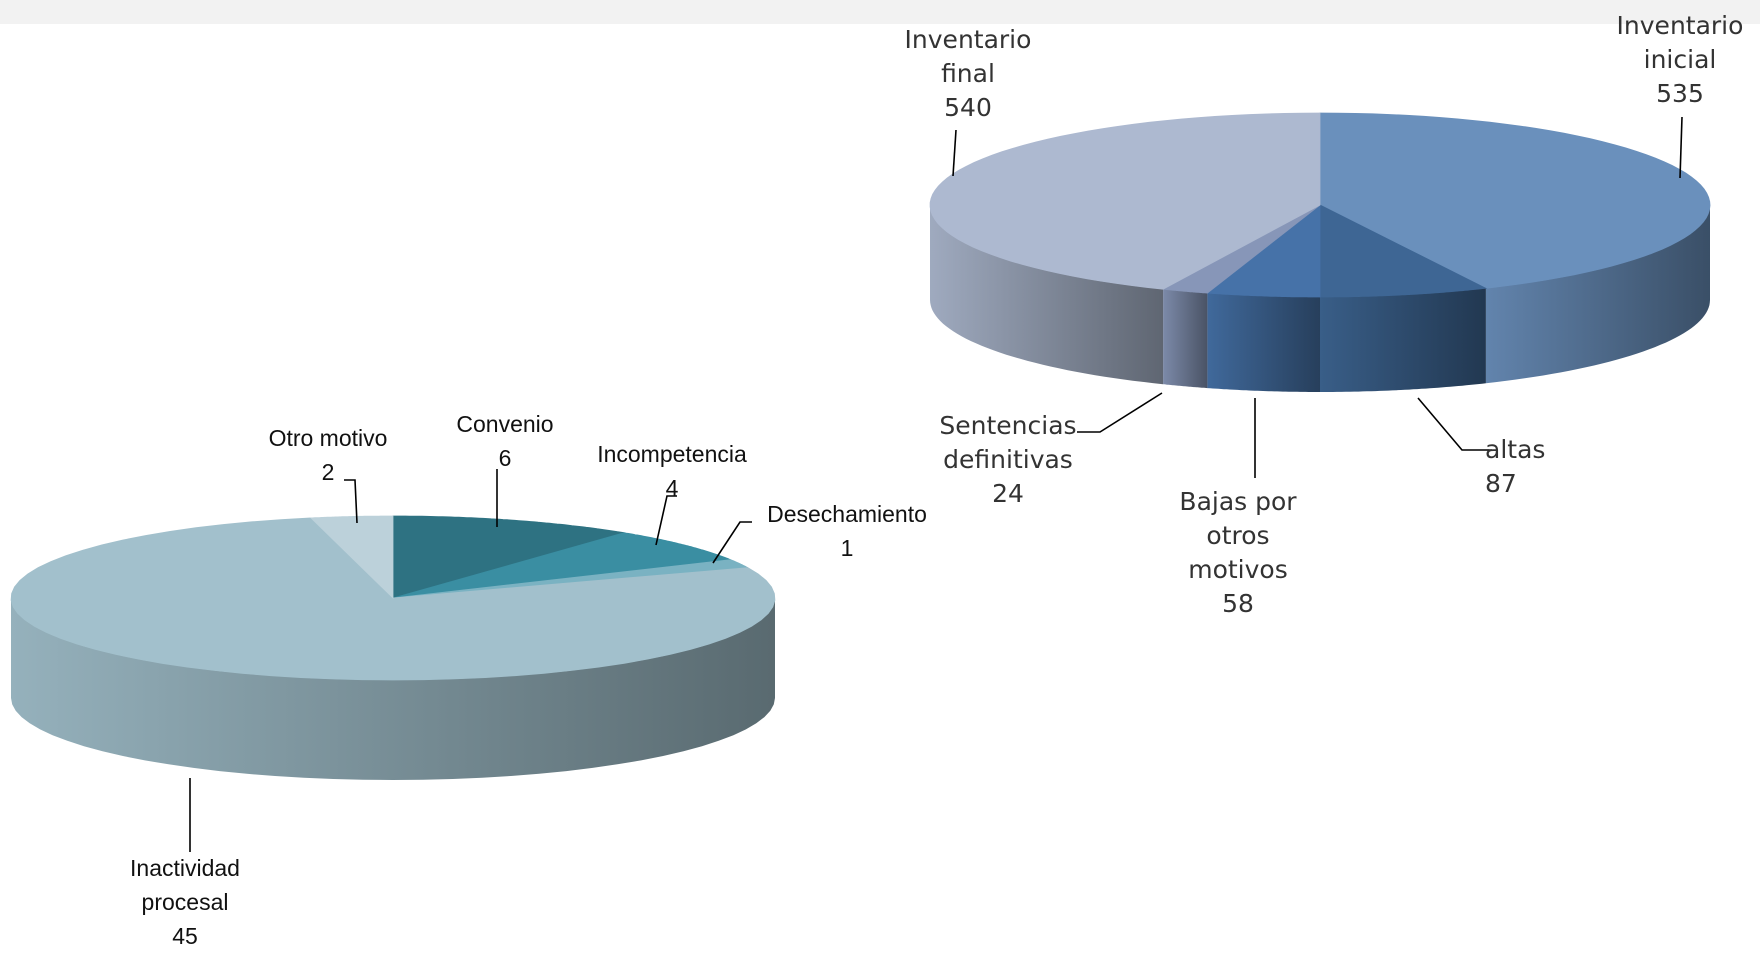 This screenshot has width=1760, height=954. What do you see at coordinates (1007, 459) in the screenshot?
I see `data-label: Sentencias definitivas 24` at bounding box center [1007, 459].